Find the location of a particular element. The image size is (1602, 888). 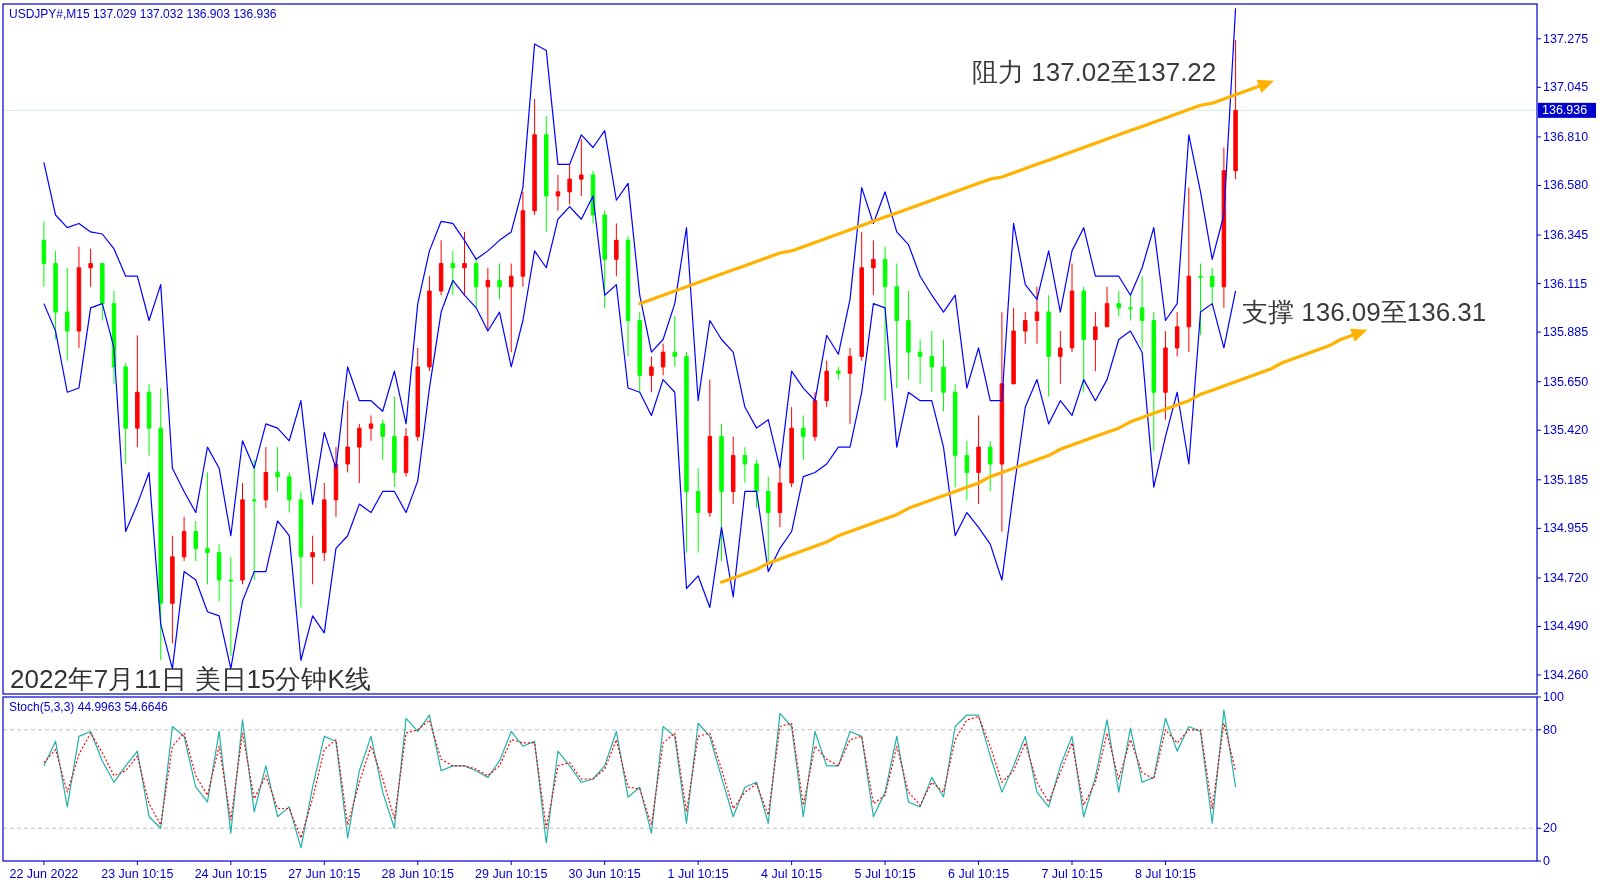

x-tick-label: 24 Jun 10:15 is located at coordinates (231, 874).